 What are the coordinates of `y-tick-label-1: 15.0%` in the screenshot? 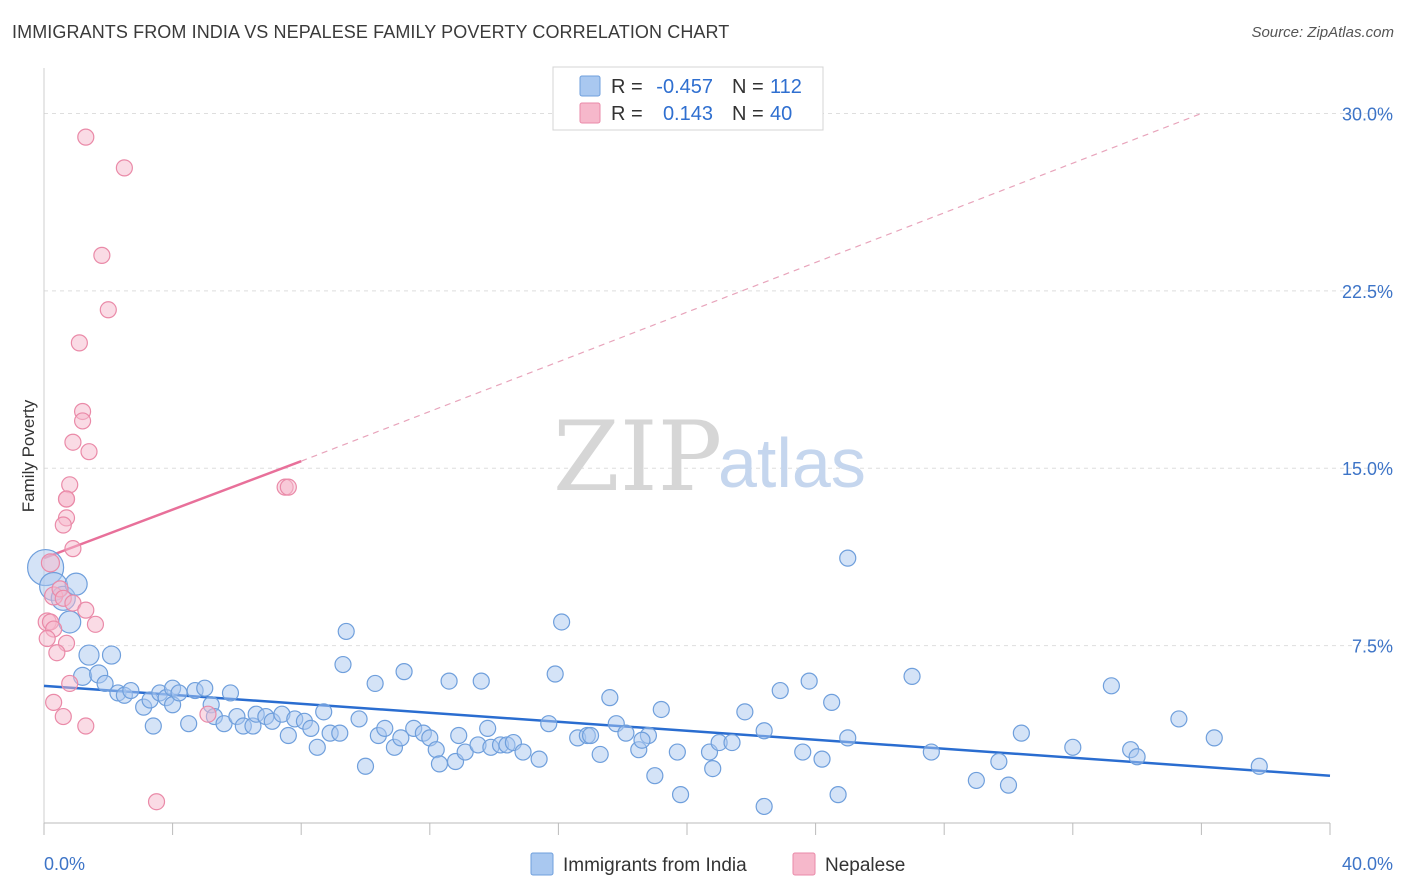 It's located at (1367, 469).